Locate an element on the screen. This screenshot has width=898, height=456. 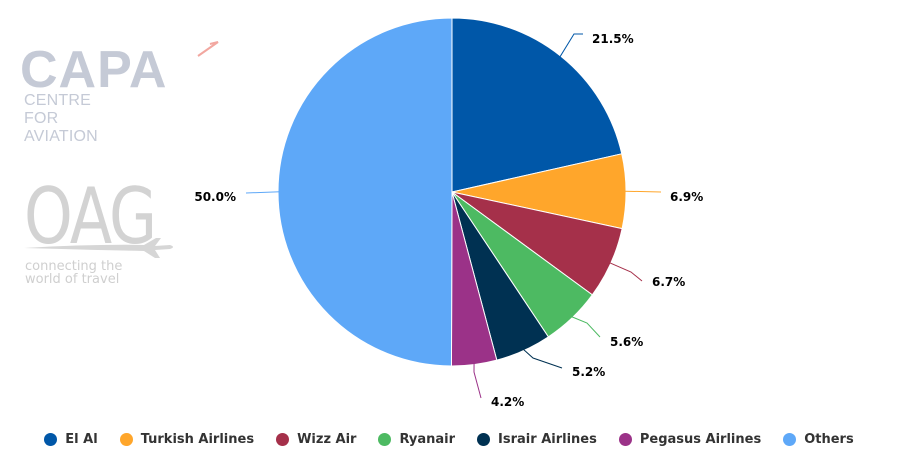
capa-logo-subtitle: CENTRE FOR AVIATION is located at coordinates (61, 118).